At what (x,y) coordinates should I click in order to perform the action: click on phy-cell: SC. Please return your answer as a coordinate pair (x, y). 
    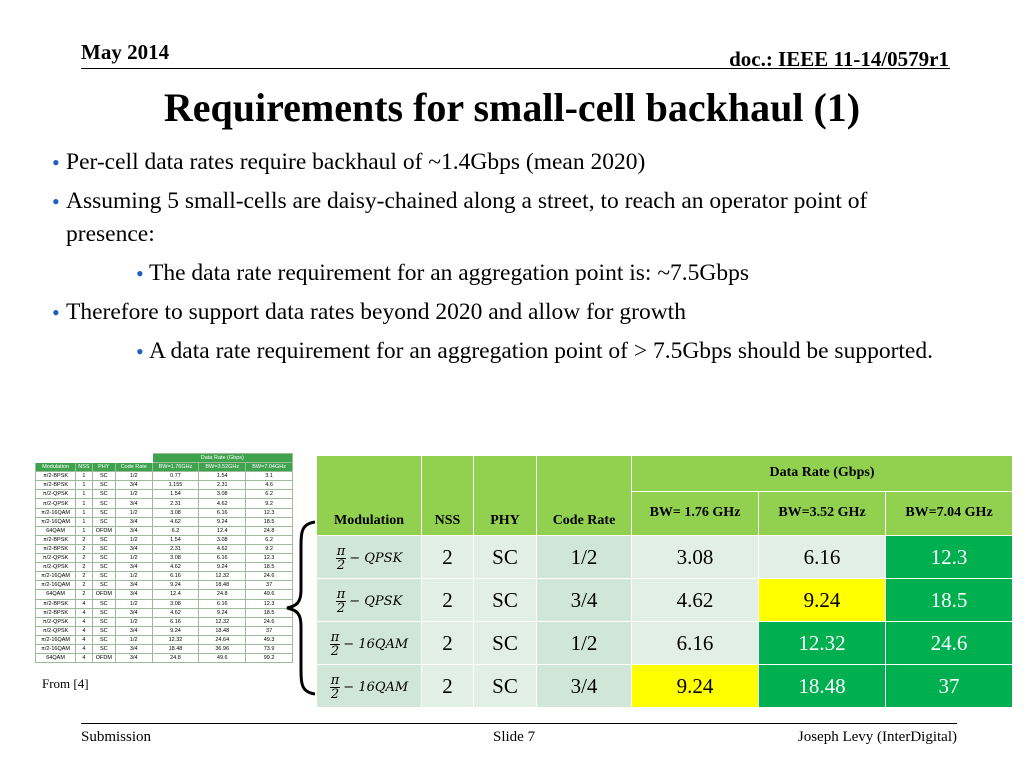
    Looking at the image, I should click on (505, 600).